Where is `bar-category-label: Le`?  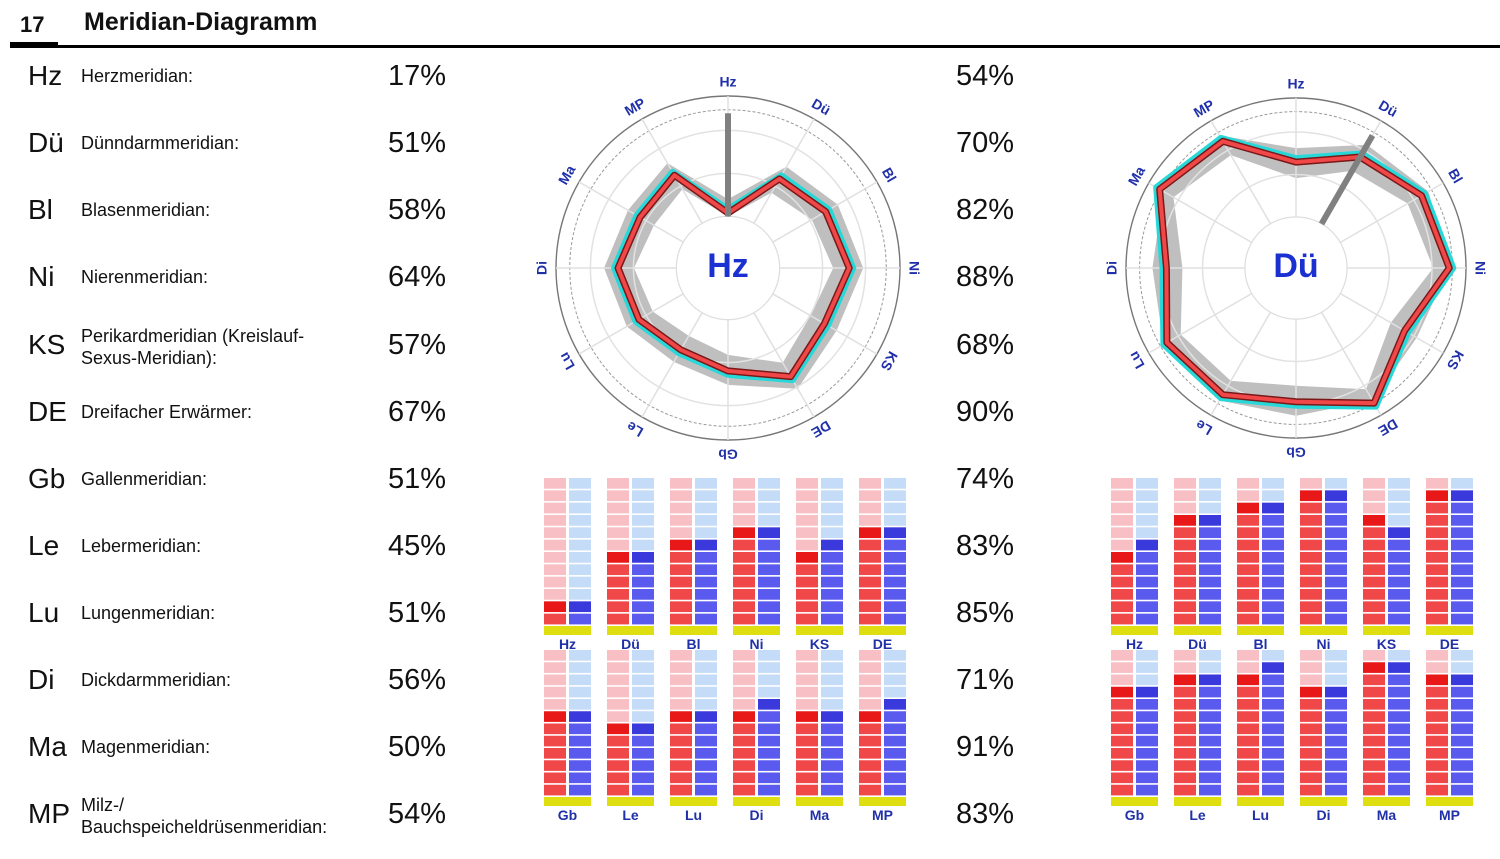
bar-category-label: Le is located at coordinates (1197, 815).